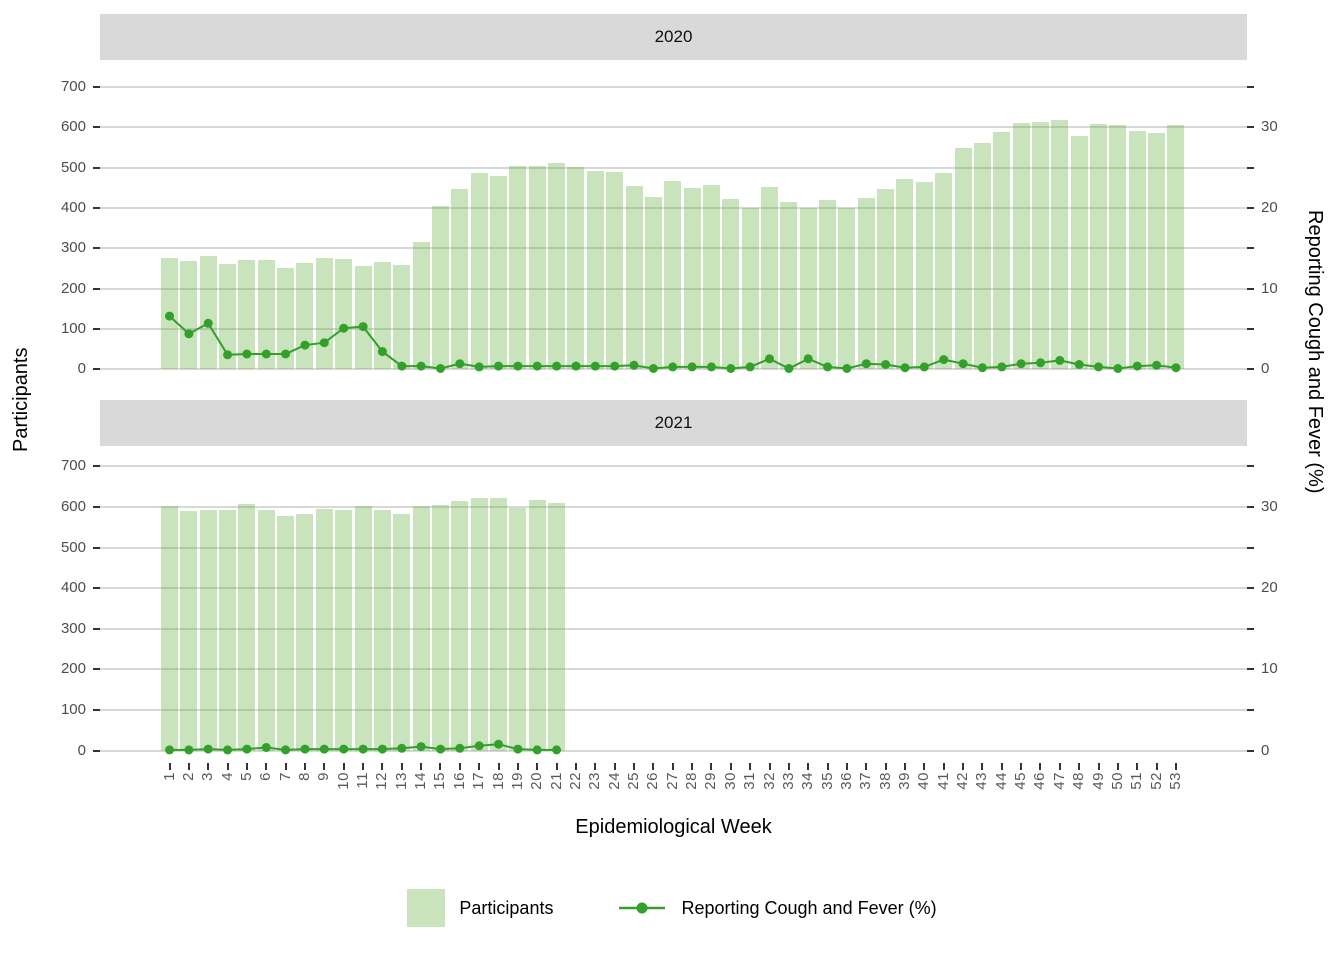 The width and height of the screenshot is (1344, 960). Describe the element at coordinates (924, 781) in the screenshot. I see `x-tick-label-40: 40` at that location.